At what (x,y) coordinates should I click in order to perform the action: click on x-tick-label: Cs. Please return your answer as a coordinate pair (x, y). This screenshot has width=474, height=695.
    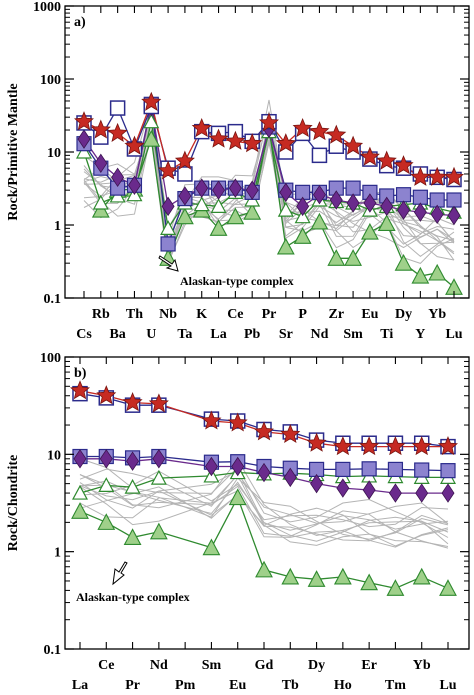
    Looking at the image, I should click on (84, 334).